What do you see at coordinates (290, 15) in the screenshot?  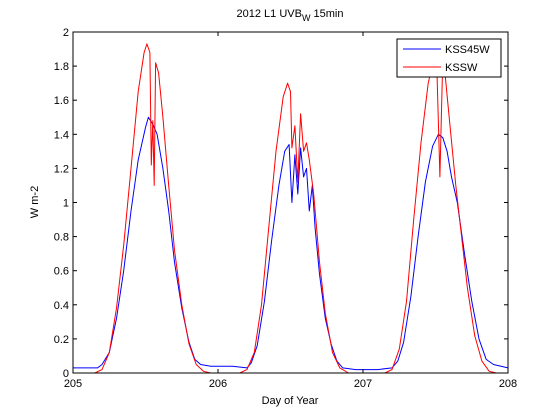 I see `chart-title: 2012 L1 UVBW 15min` at bounding box center [290, 15].